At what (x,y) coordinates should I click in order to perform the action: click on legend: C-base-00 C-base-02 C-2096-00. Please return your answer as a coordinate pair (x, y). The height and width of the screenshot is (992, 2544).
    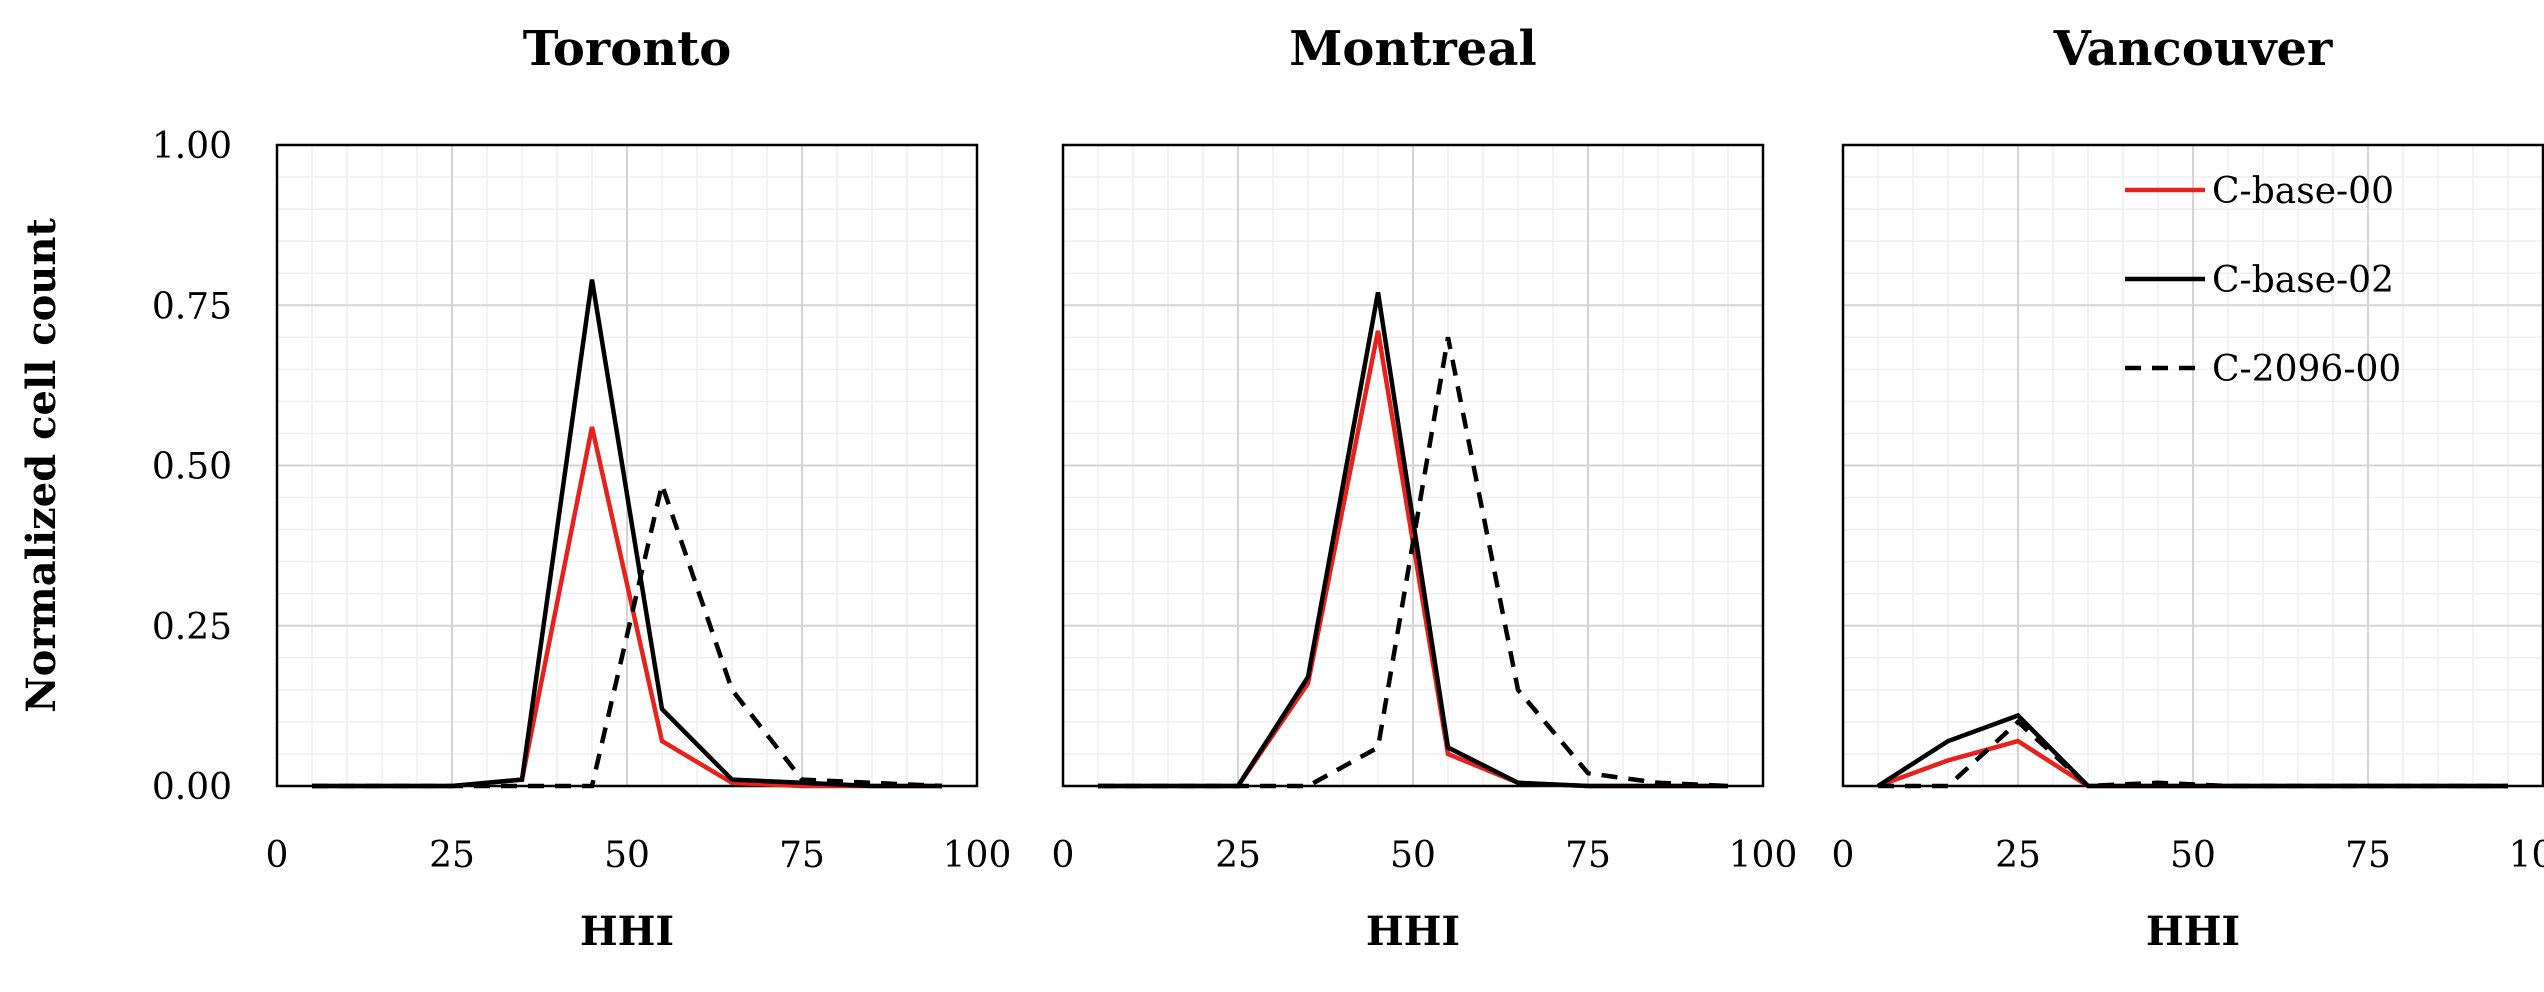
    Looking at the image, I should click on (2263, 280).